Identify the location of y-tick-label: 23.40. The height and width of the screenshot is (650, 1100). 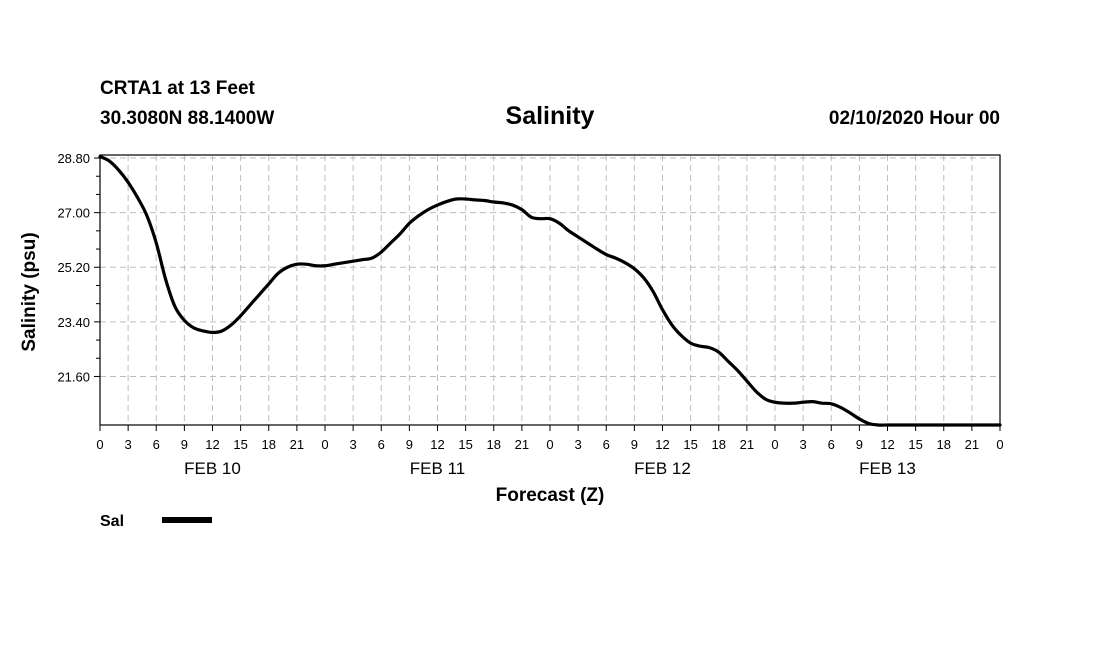
(73, 322).